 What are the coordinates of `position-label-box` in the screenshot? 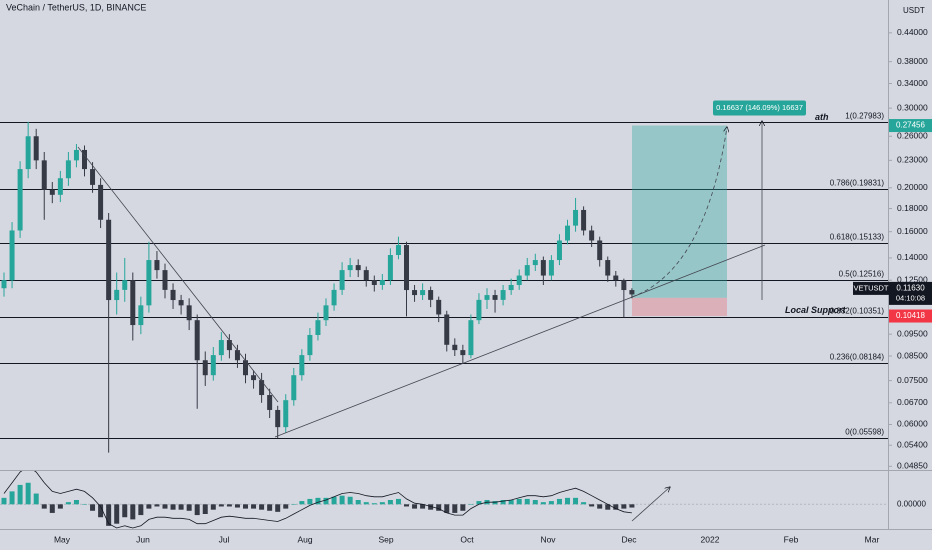 It's located at (759, 108).